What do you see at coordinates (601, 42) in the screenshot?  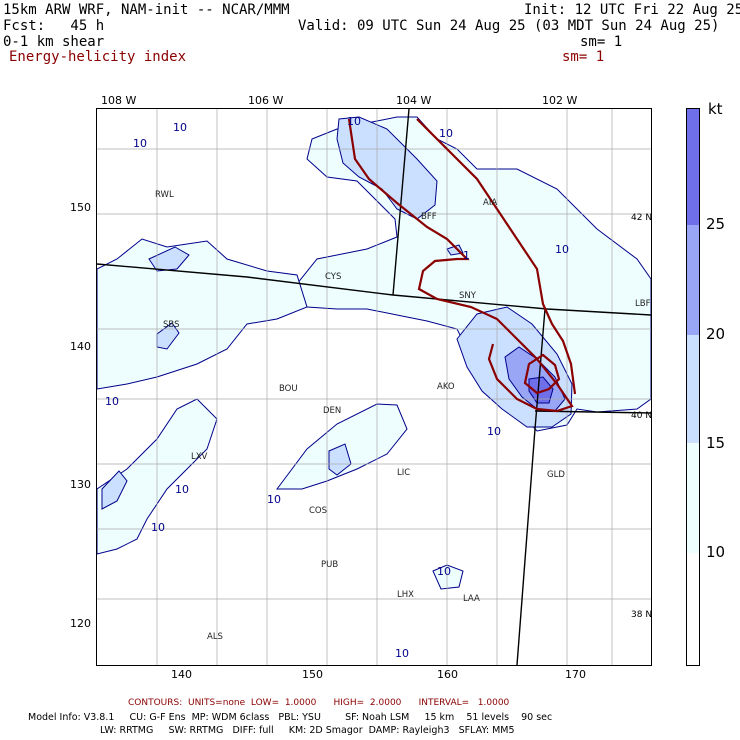 I see `field1-smoothing: sm= 1` at bounding box center [601, 42].